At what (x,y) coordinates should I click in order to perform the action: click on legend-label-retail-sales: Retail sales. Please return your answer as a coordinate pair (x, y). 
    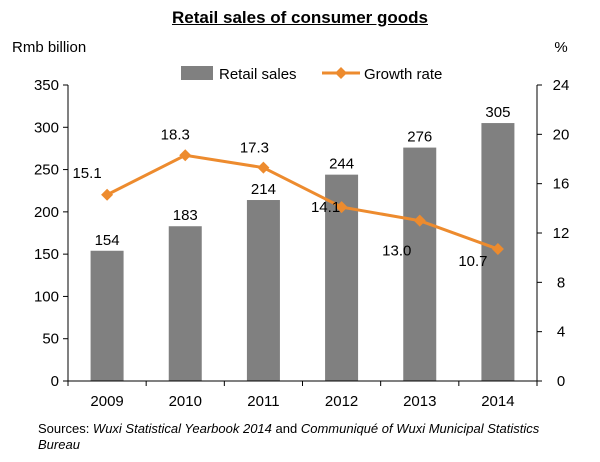
    Looking at the image, I should click on (258, 74).